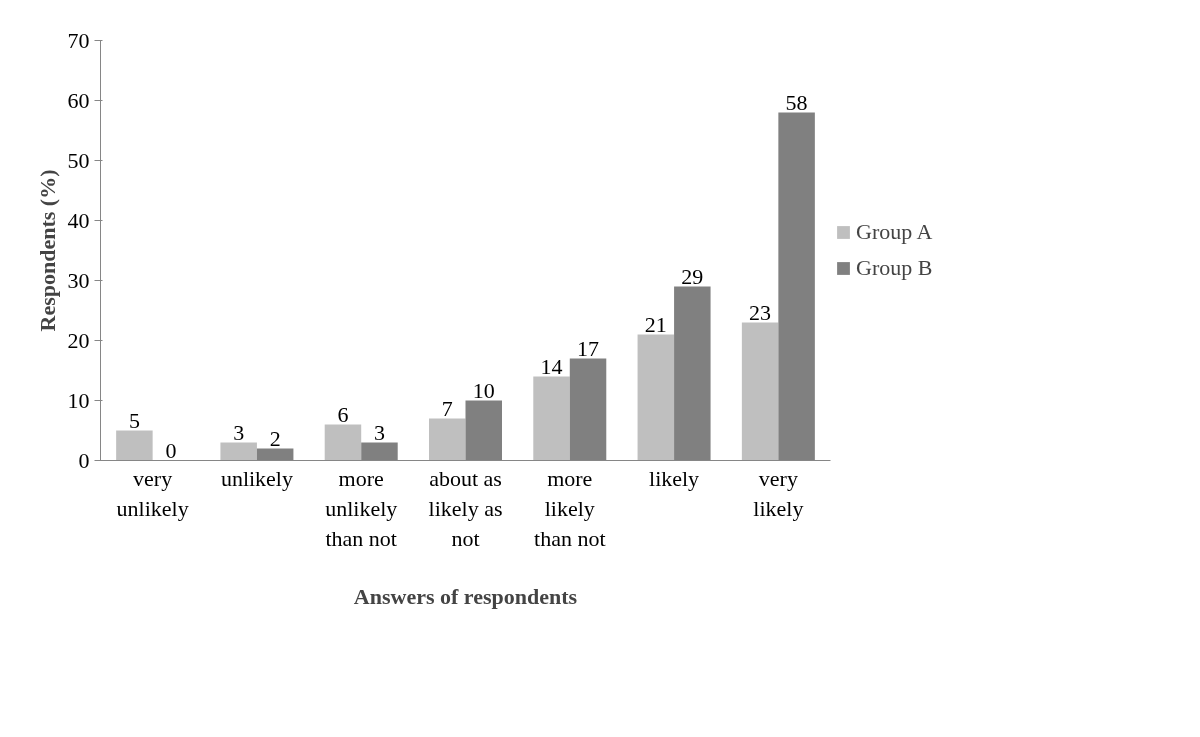 The width and height of the screenshot is (1200, 737). I want to click on legend-label: Group B, so click(894, 268).